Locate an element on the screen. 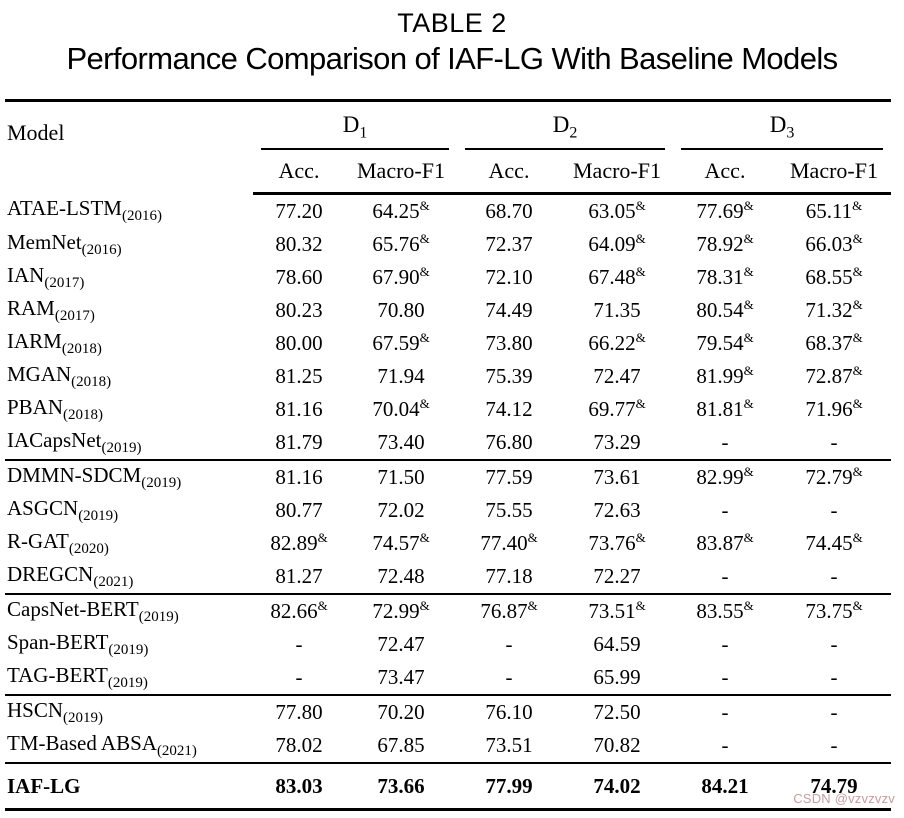 The height and width of the screenshot is (818, 904). model-name-cell: HSCN(2019) is located at coordinates (129, 711).